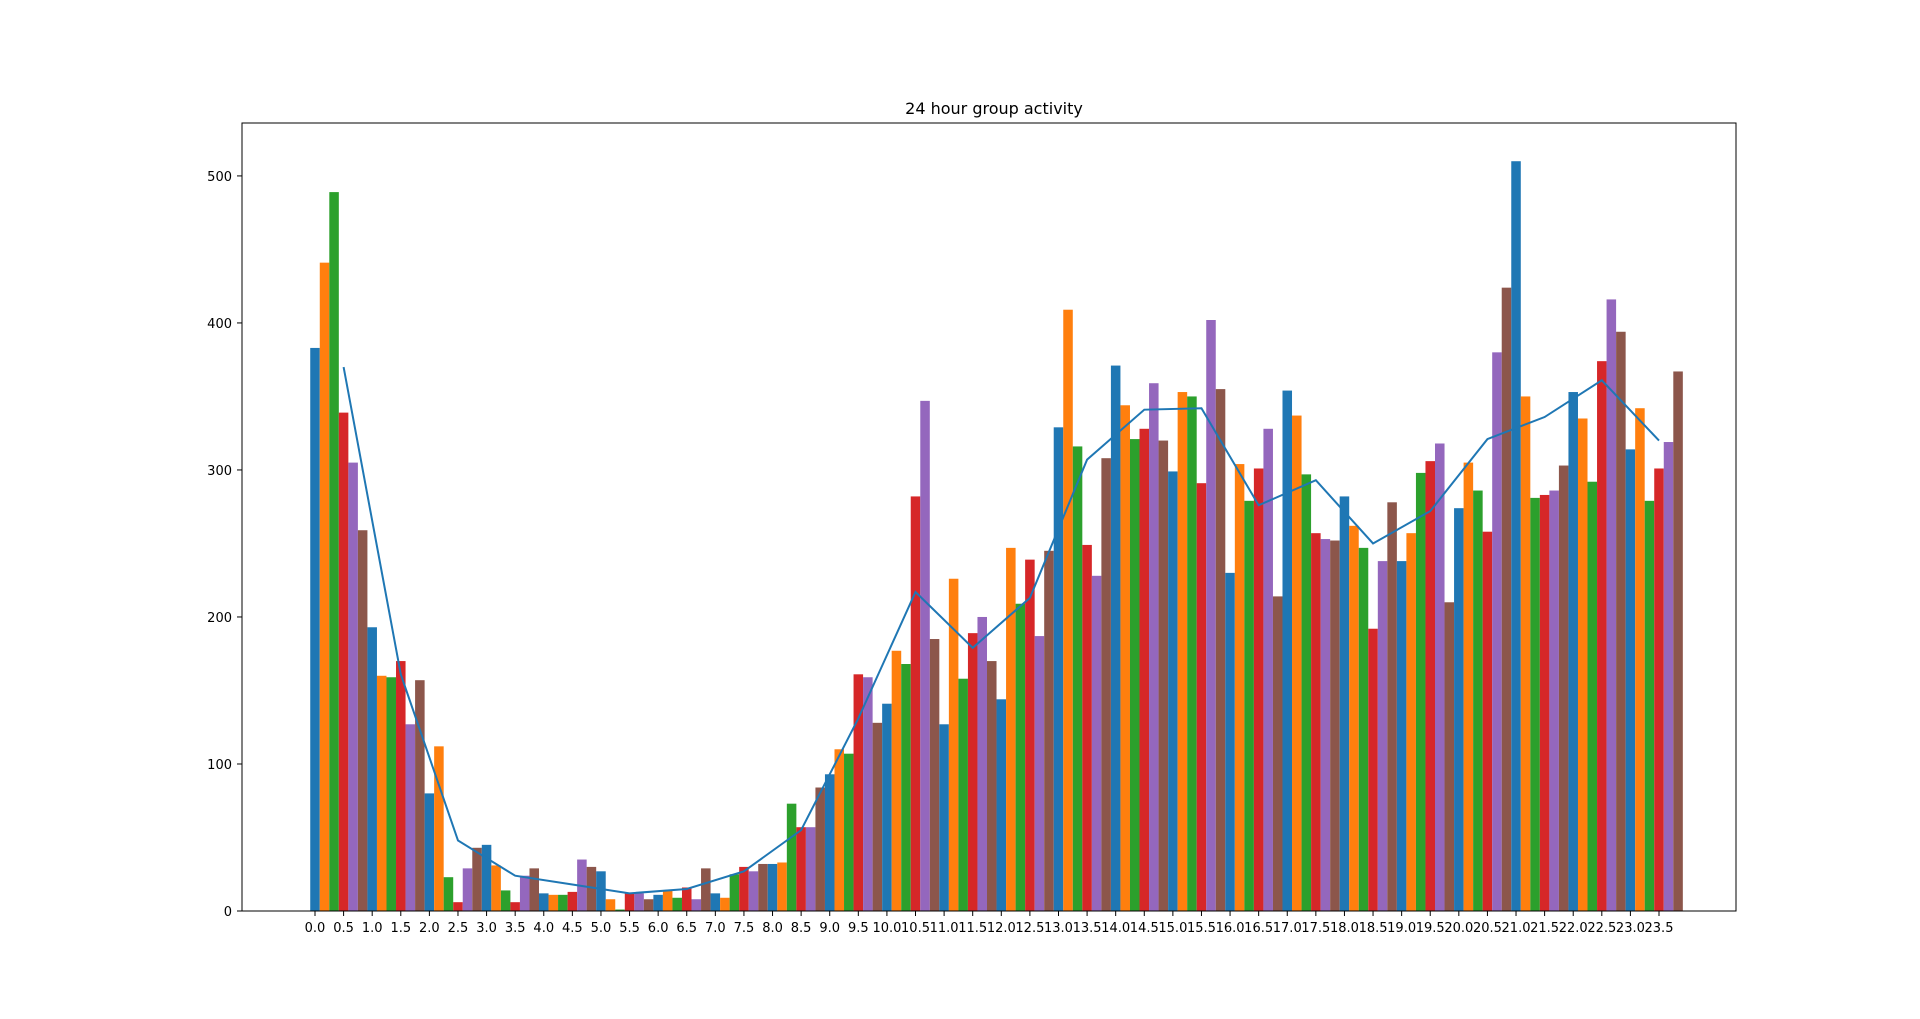 The width and height of the screenshot is (1920, 1019). Describe the element at coordinates (1430, 928) in the screenshot. I see `x-tick-label: 19.5` at that location.